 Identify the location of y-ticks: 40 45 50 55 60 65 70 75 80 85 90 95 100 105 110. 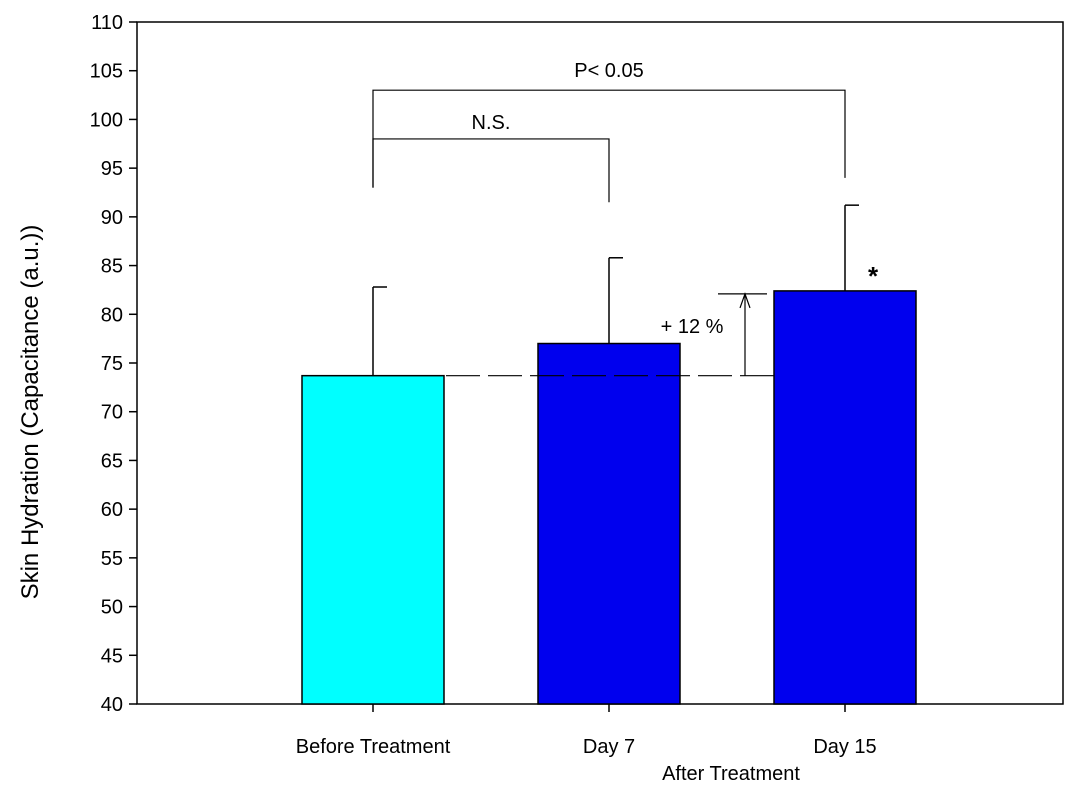
(113, 364).